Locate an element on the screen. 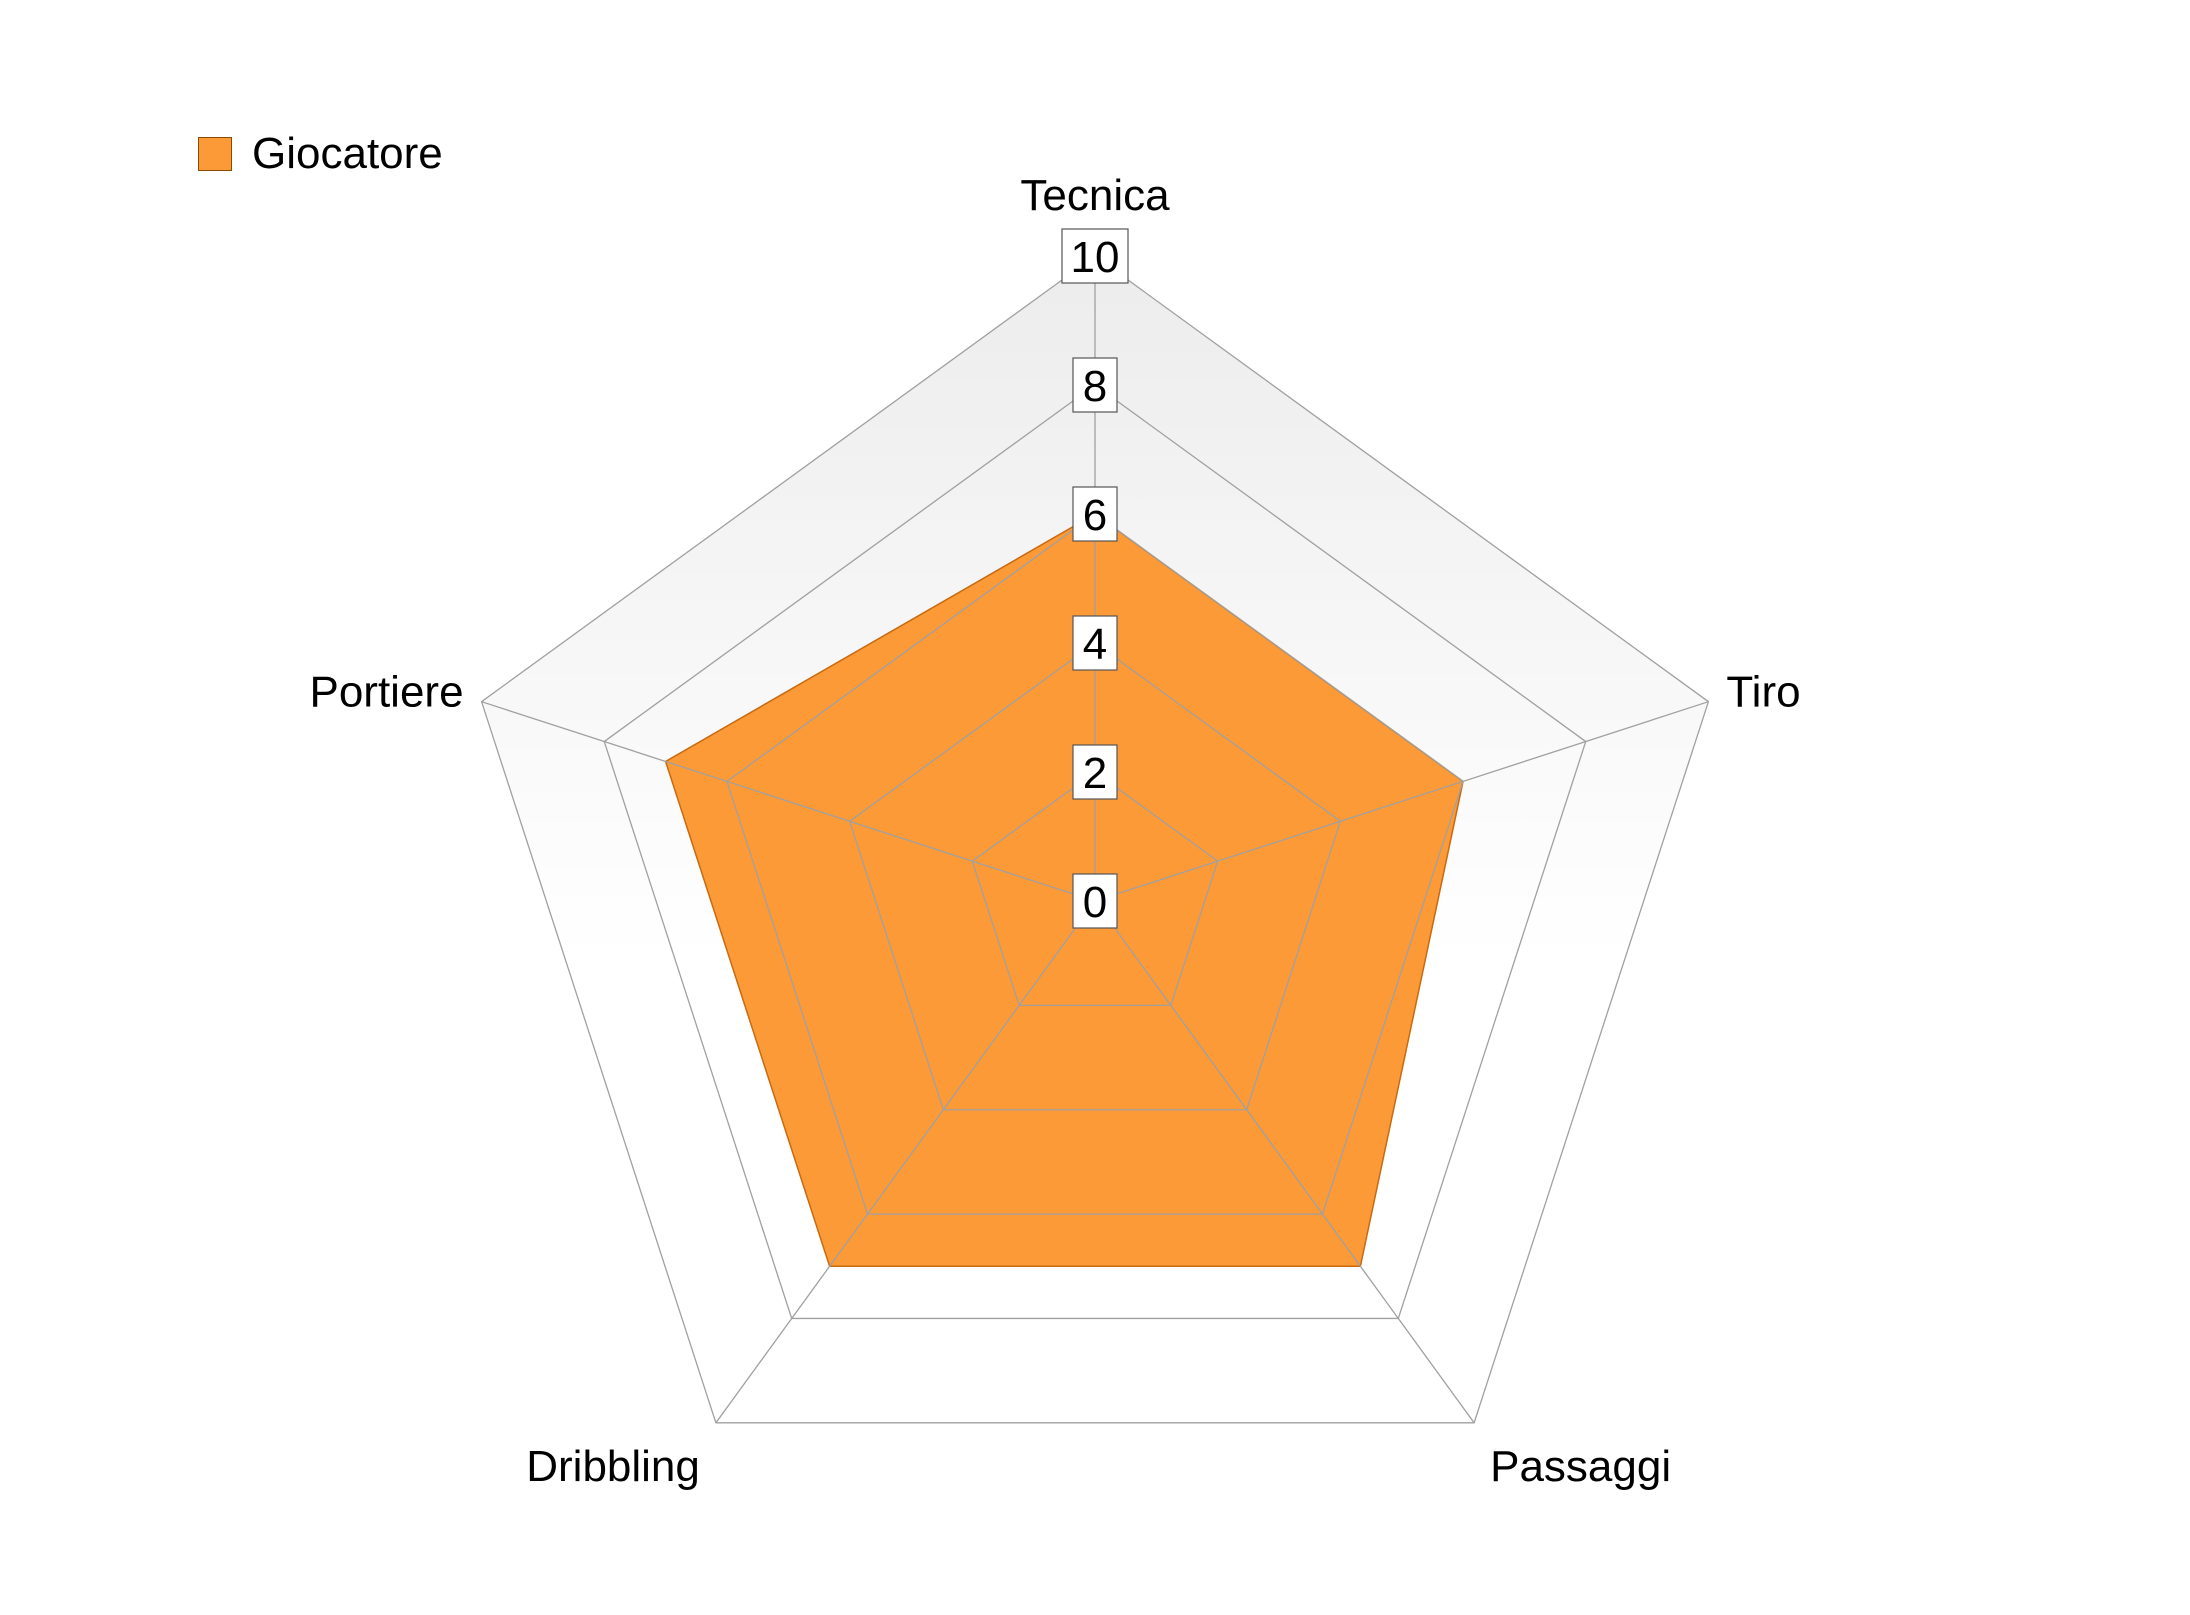 The height and width of the screenshot is (1615, 2190). legend: Giocatore is located at coordinates (320, 154).